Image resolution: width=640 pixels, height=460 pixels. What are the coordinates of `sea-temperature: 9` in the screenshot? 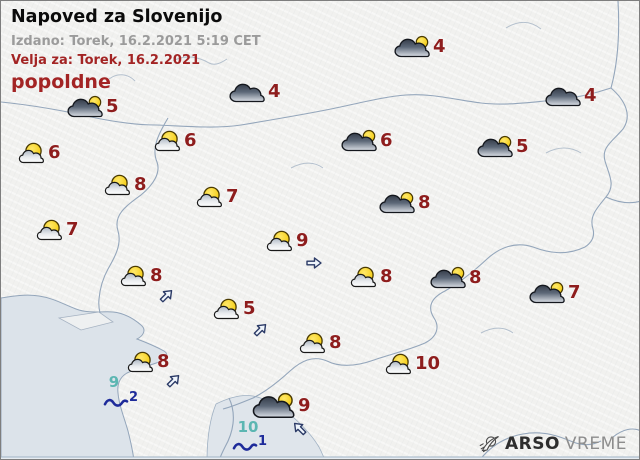 It's located at (114, 382).